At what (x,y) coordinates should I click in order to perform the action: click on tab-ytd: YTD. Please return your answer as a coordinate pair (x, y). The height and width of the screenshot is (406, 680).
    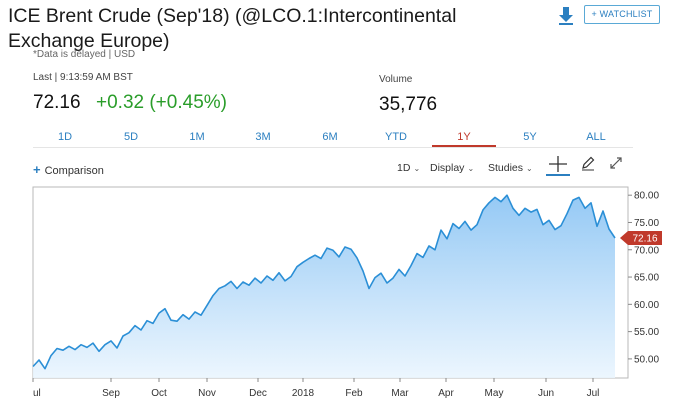
    Looking at the image, I should click on (396, 137).